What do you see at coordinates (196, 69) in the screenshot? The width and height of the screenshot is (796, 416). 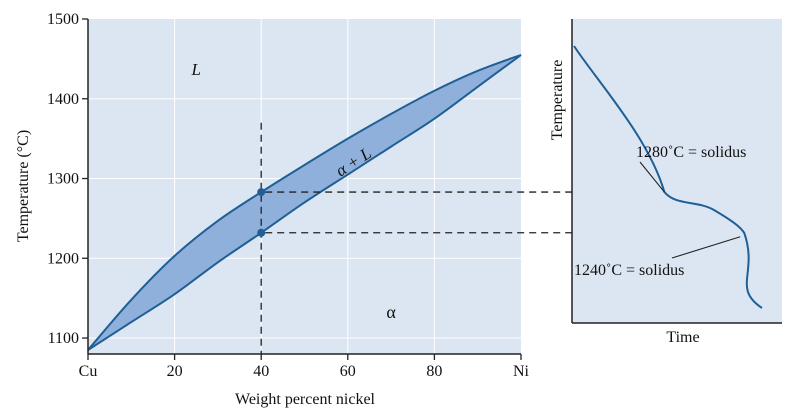 I see `region-label-0: L` at bounding box center [196, 69].